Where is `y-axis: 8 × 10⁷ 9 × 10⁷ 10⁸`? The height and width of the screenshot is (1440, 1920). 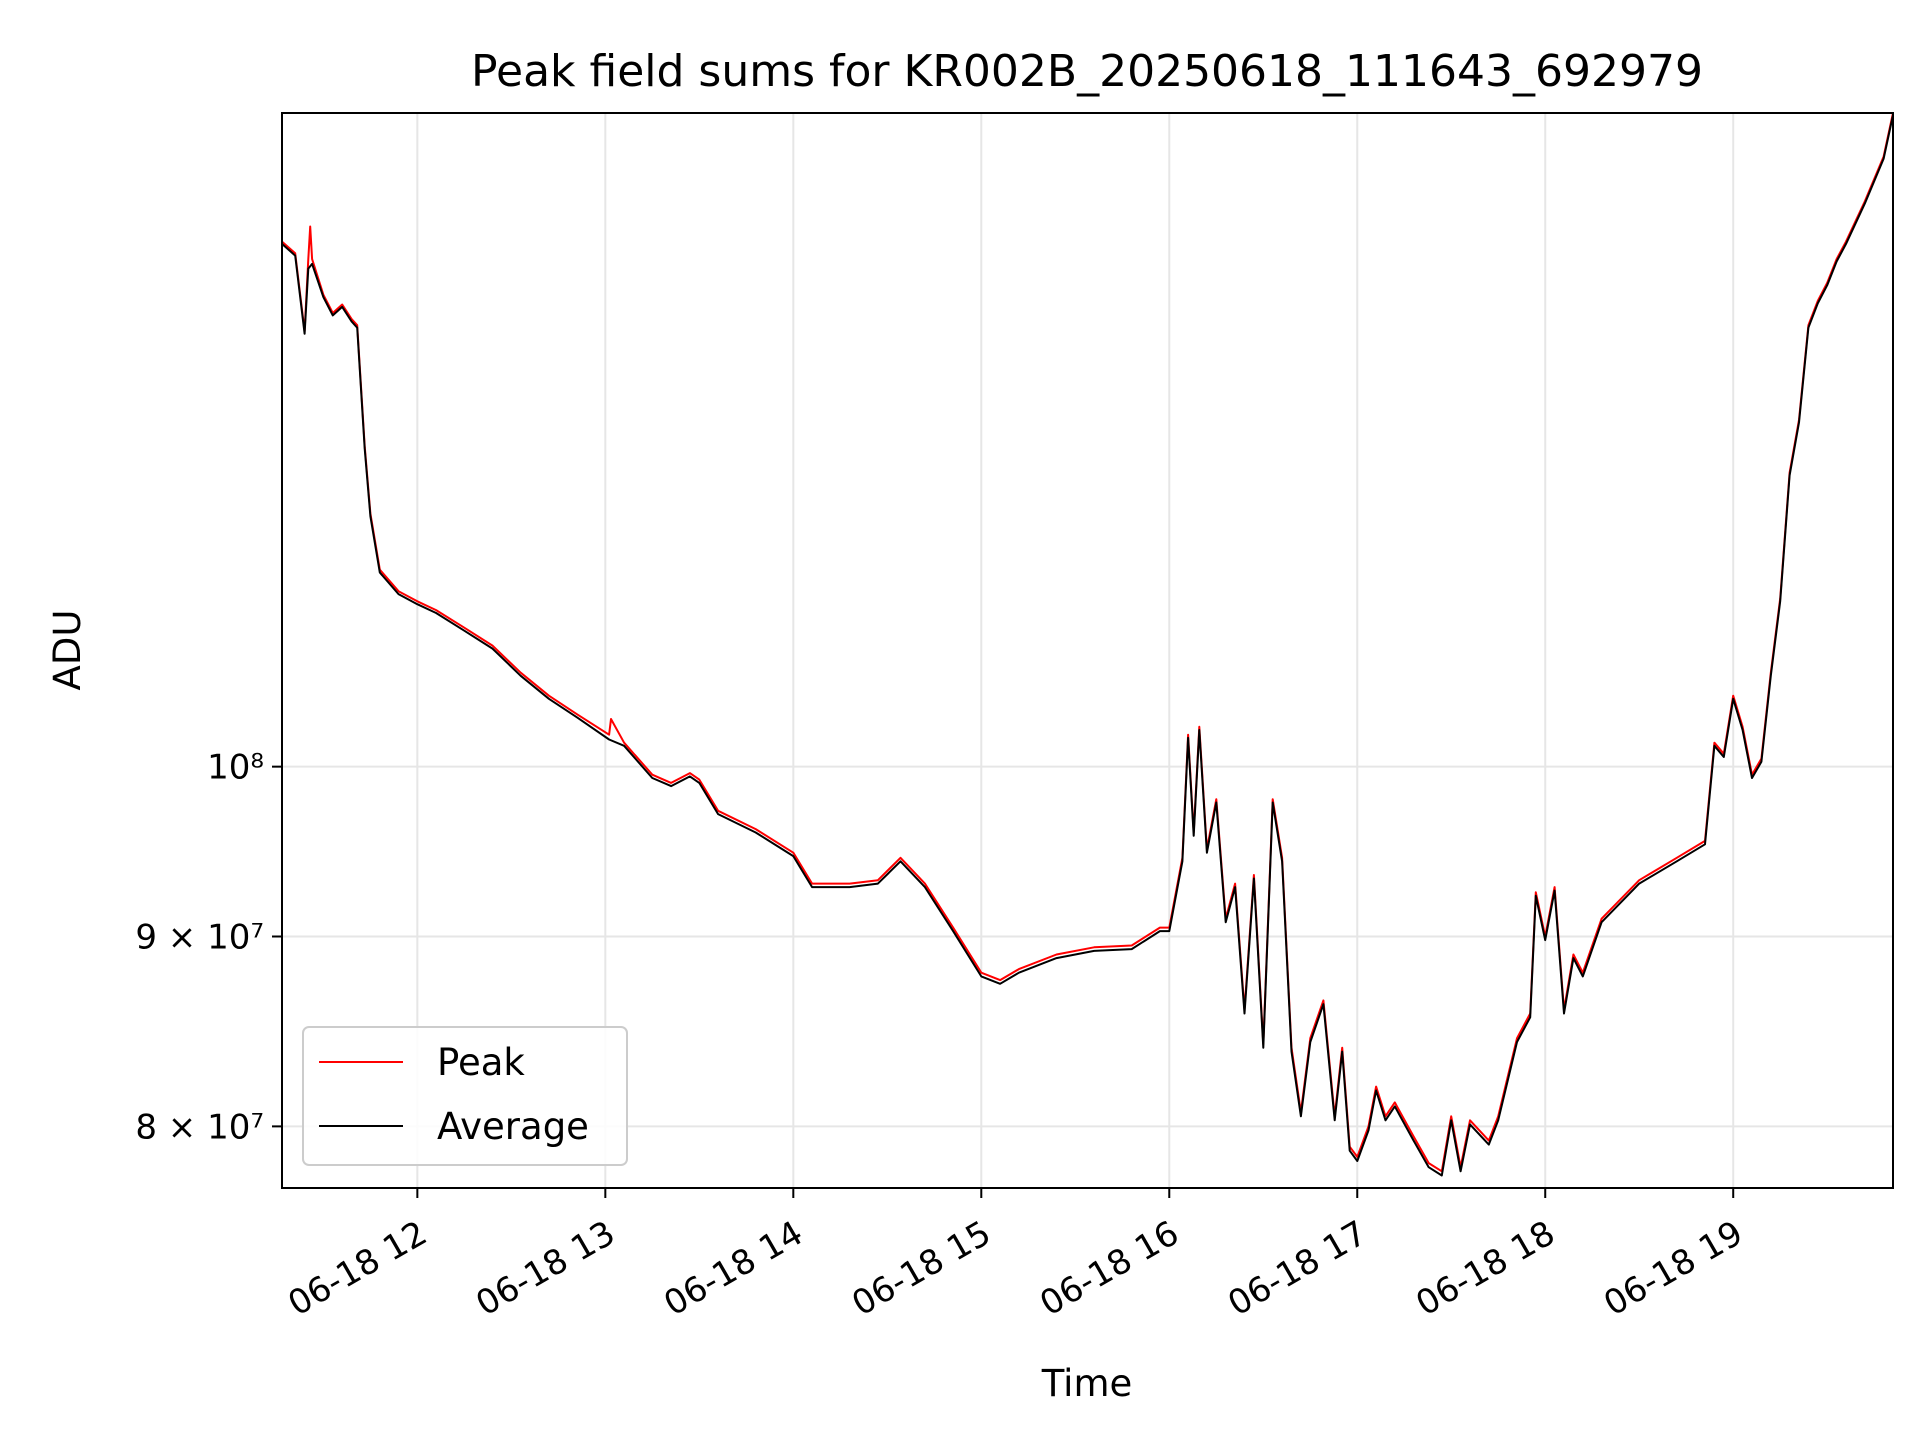 y-axis: 8 × 10⁷ 9 × 10⁷ 10⁸ is located at coordinates (208, 947).